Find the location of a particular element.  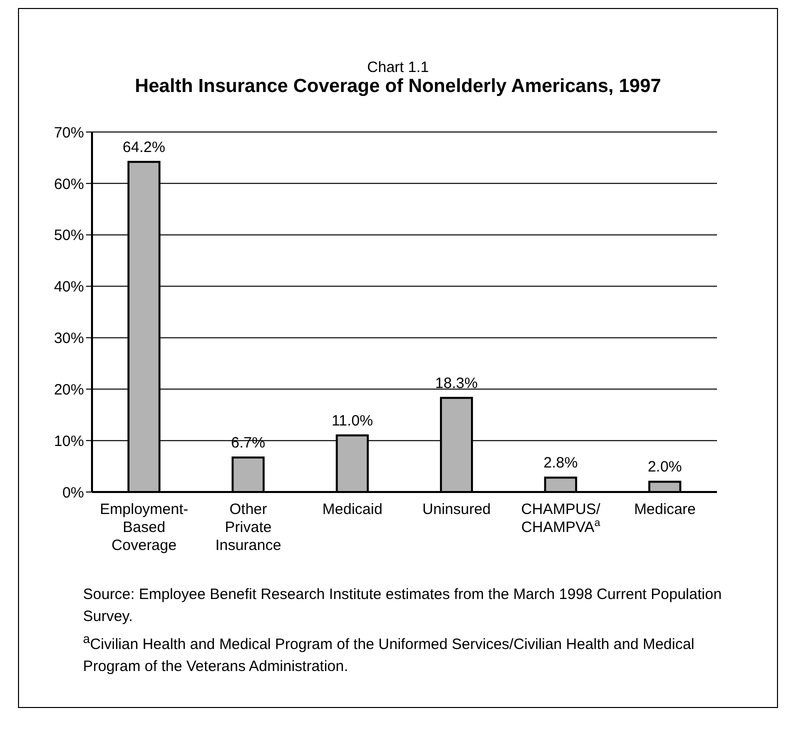

x-tick-label: CHAMPUS/ CHAMPVA$^{a}$ is located at coordinates (561, 518).